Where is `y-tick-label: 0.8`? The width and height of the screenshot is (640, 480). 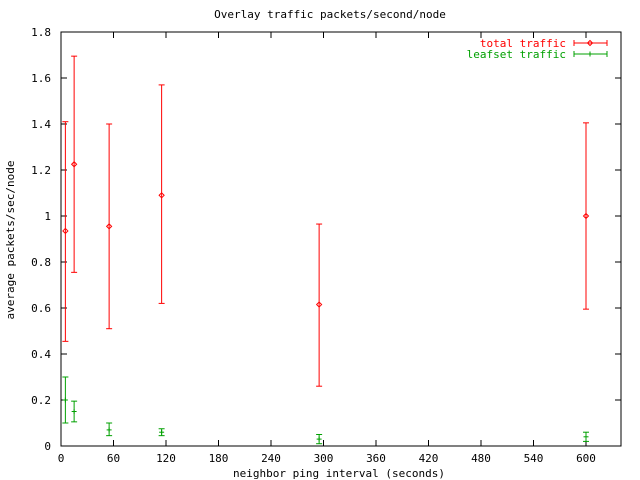 y-tick-label: 0.8 is located at coordinates (41, 262).